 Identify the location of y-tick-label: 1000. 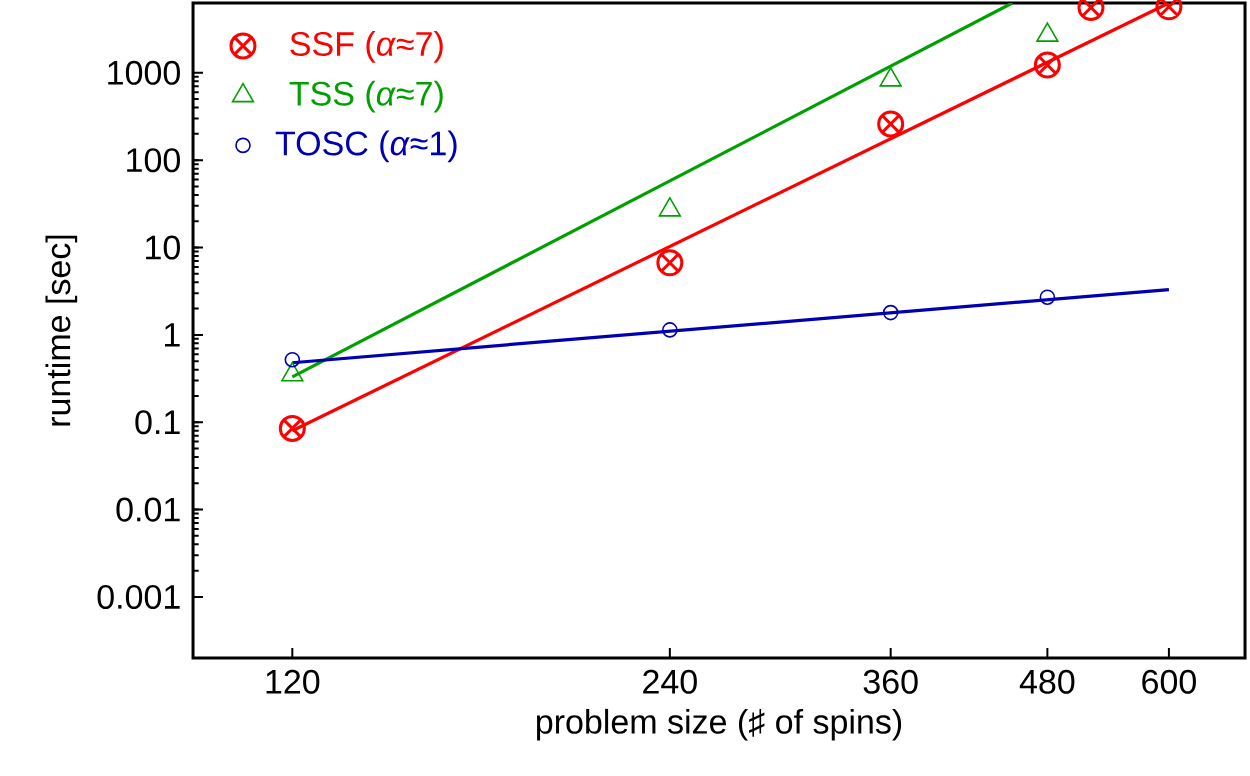
(144, 72).